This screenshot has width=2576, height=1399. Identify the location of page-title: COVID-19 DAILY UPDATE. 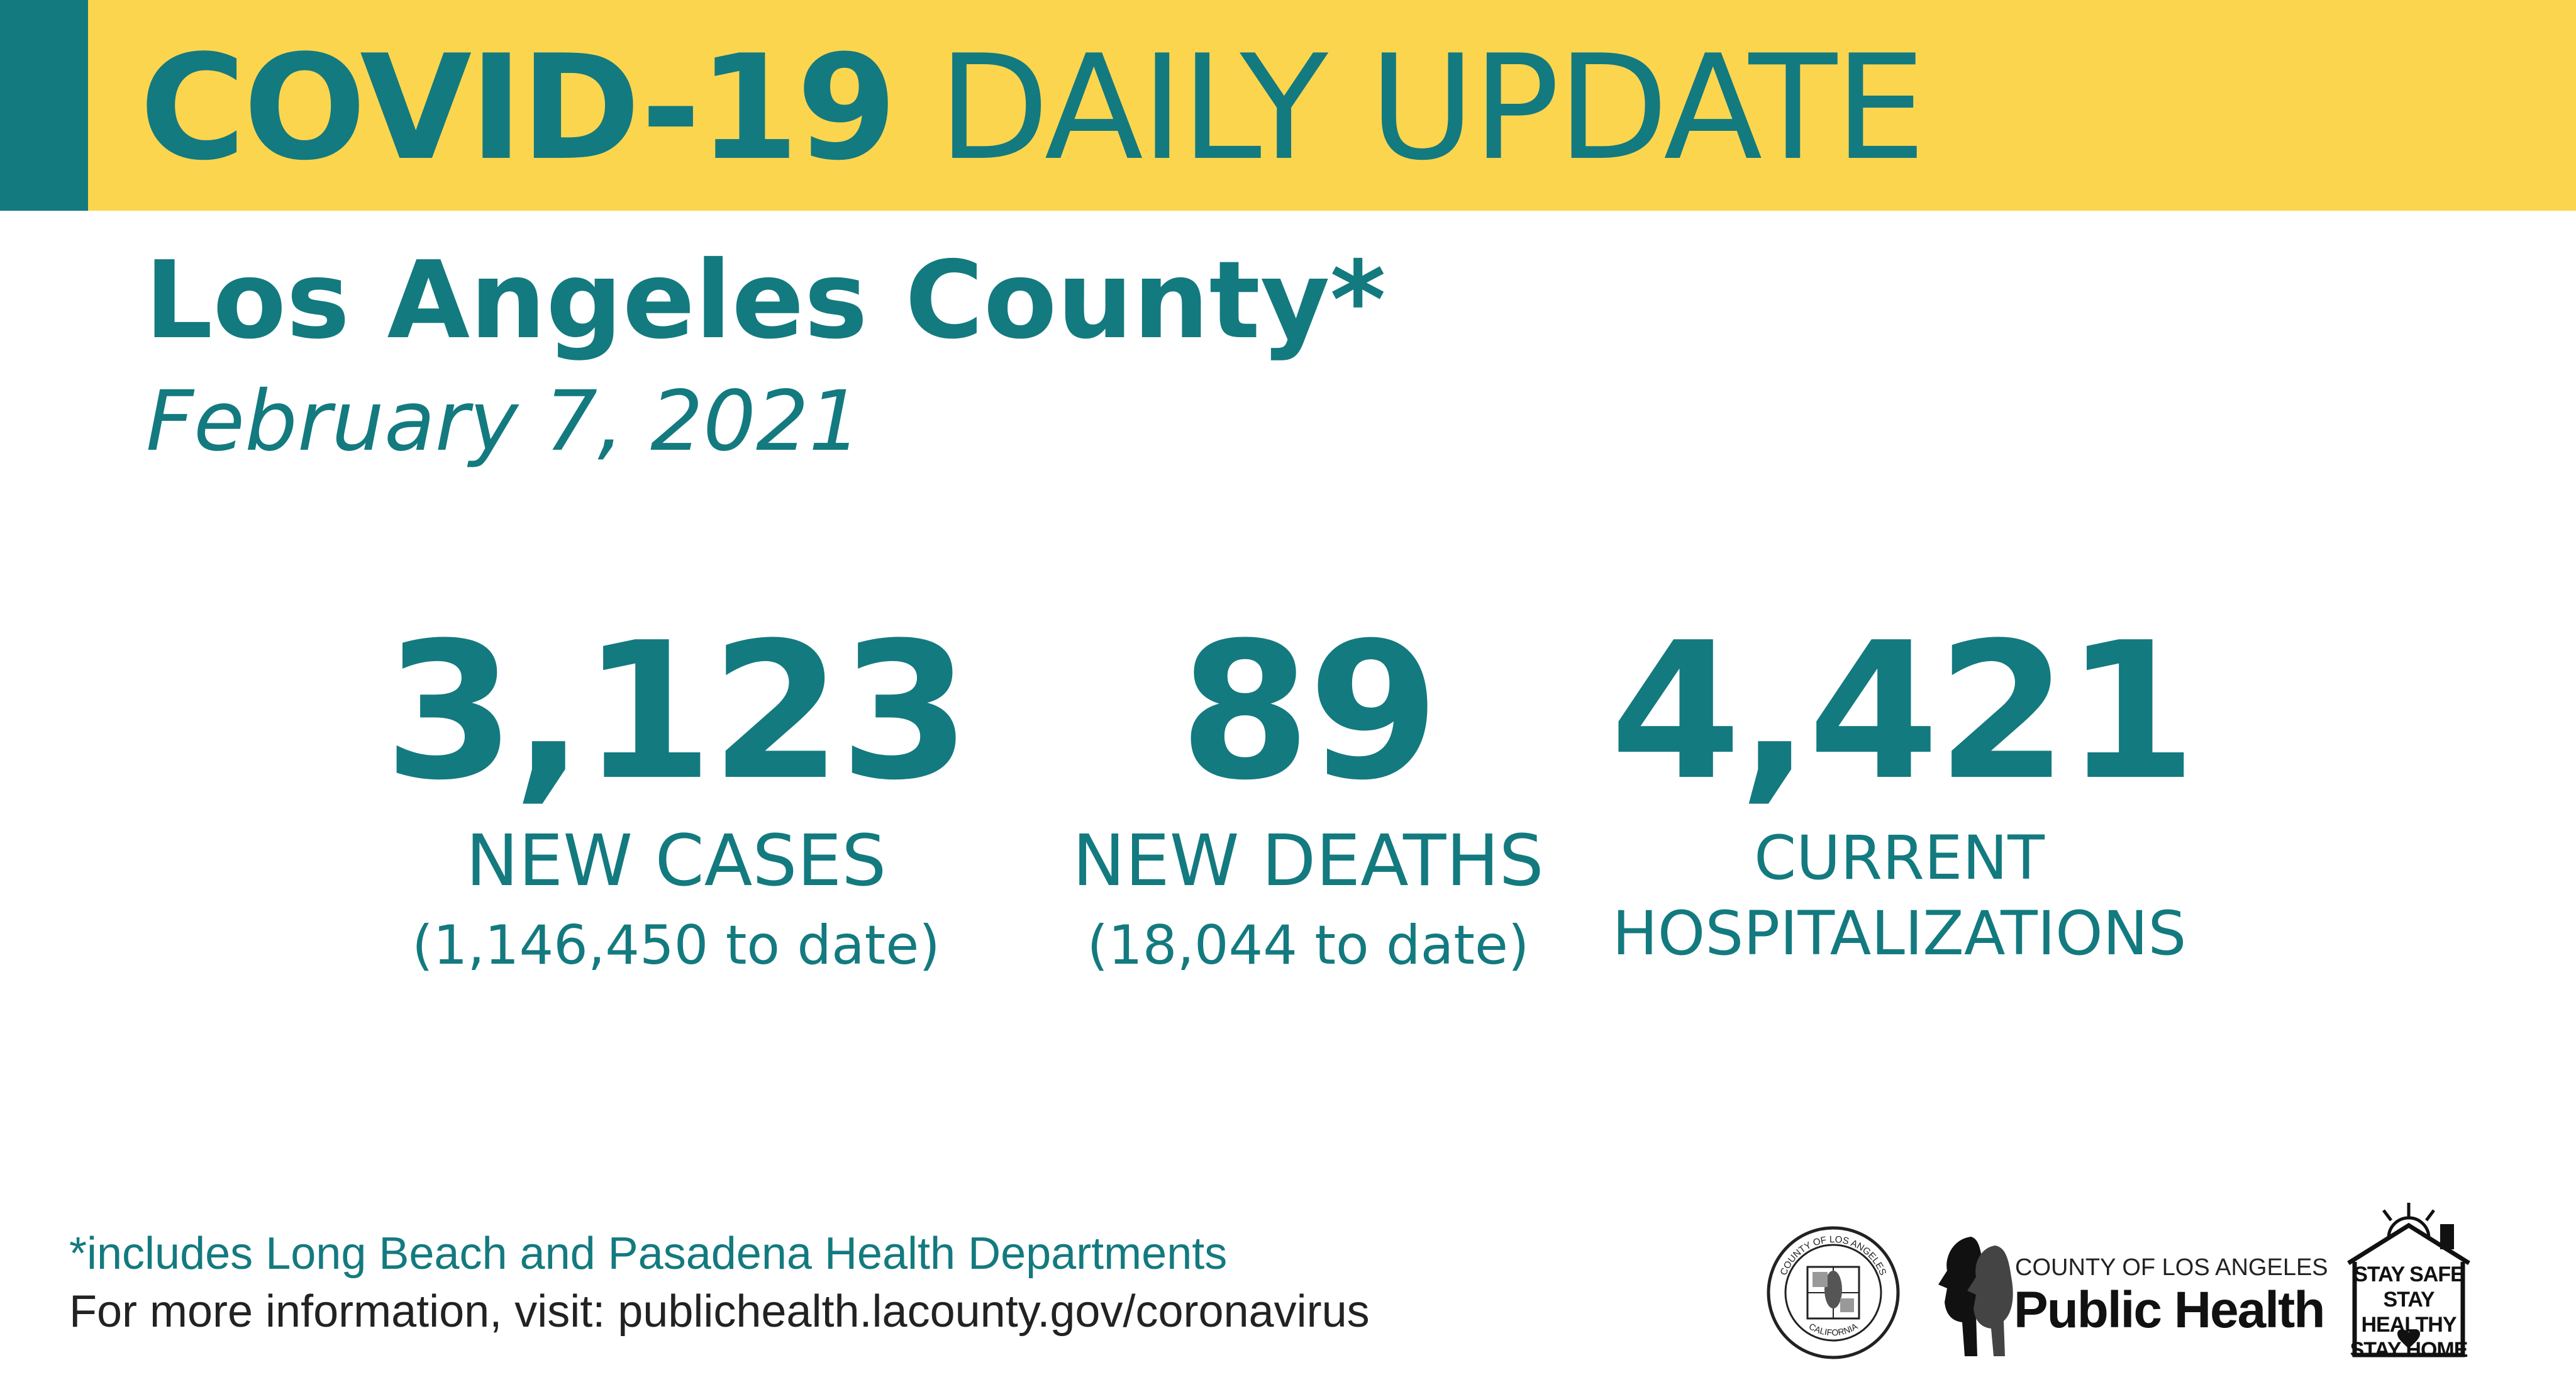
(1033, 109).